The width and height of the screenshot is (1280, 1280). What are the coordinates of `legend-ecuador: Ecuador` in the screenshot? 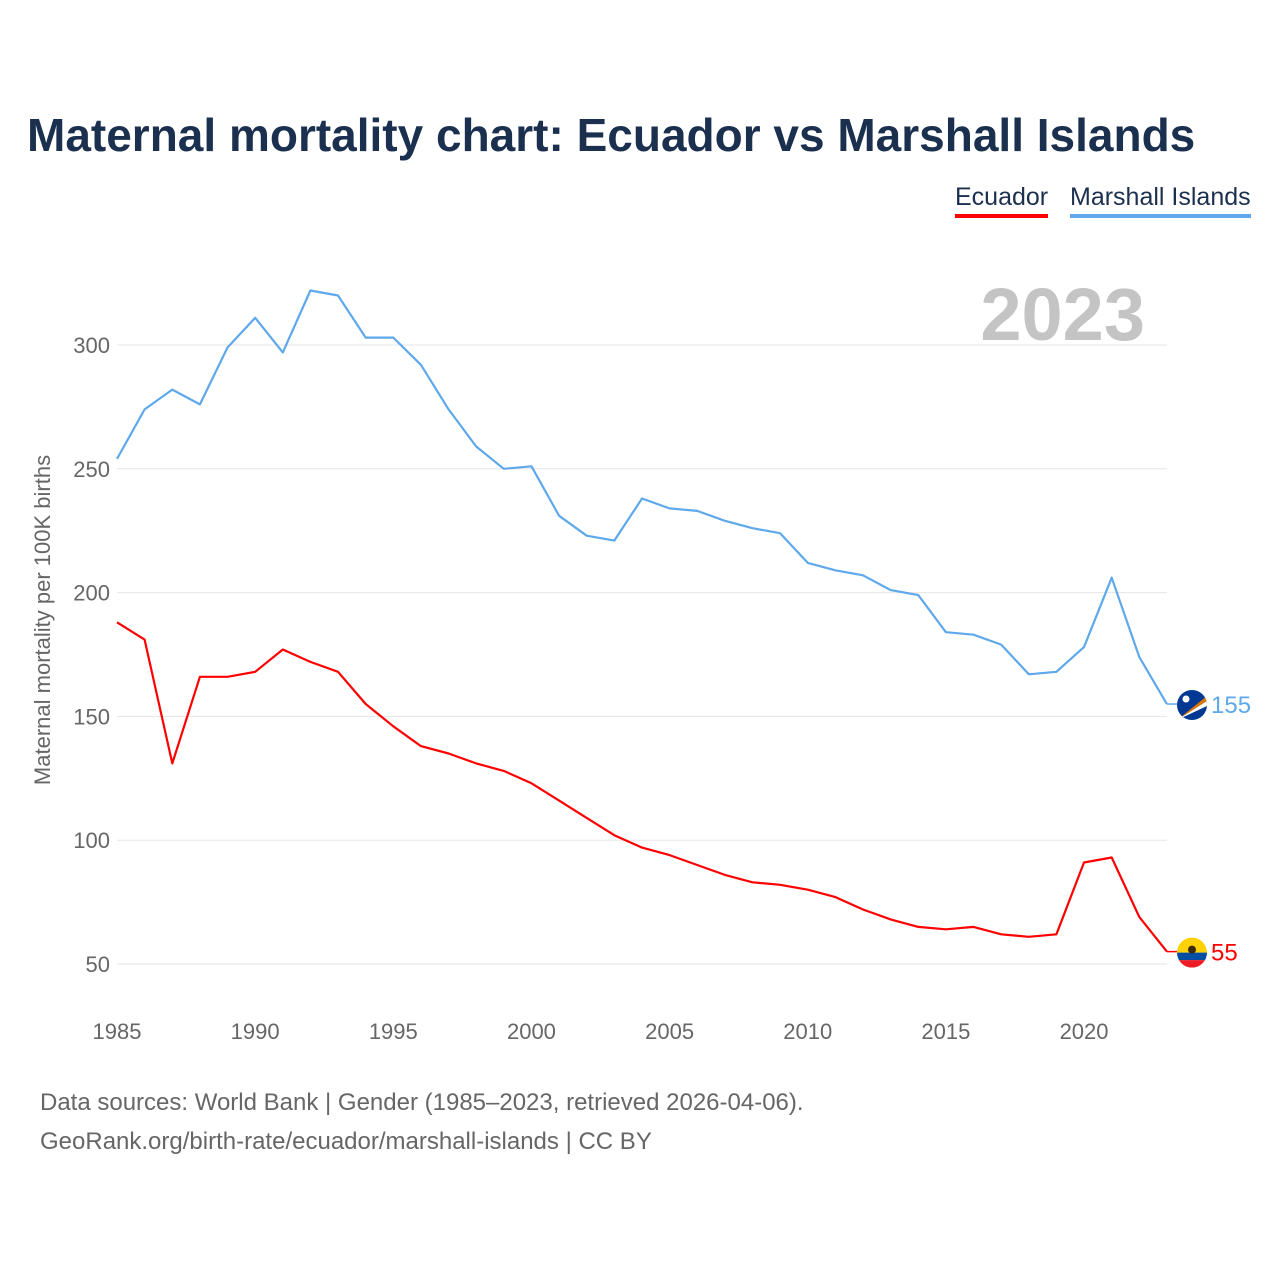 It's located at (1002, 200).